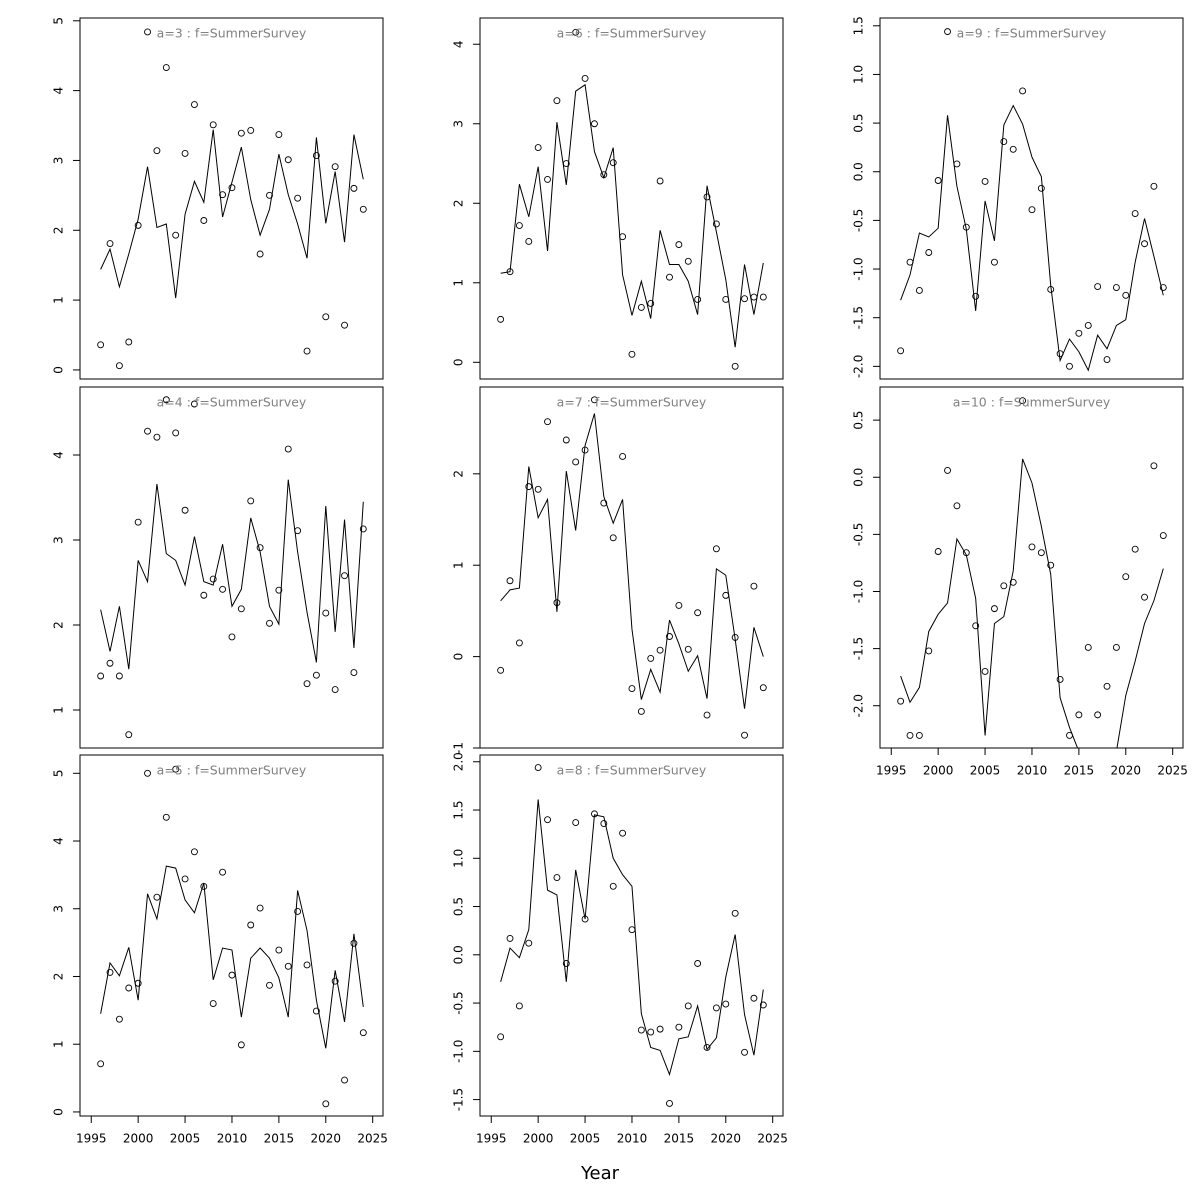  Describe the element at coordinates (1032, 771) in the screenshot. I see `x-tick-label: 2010` at that location.